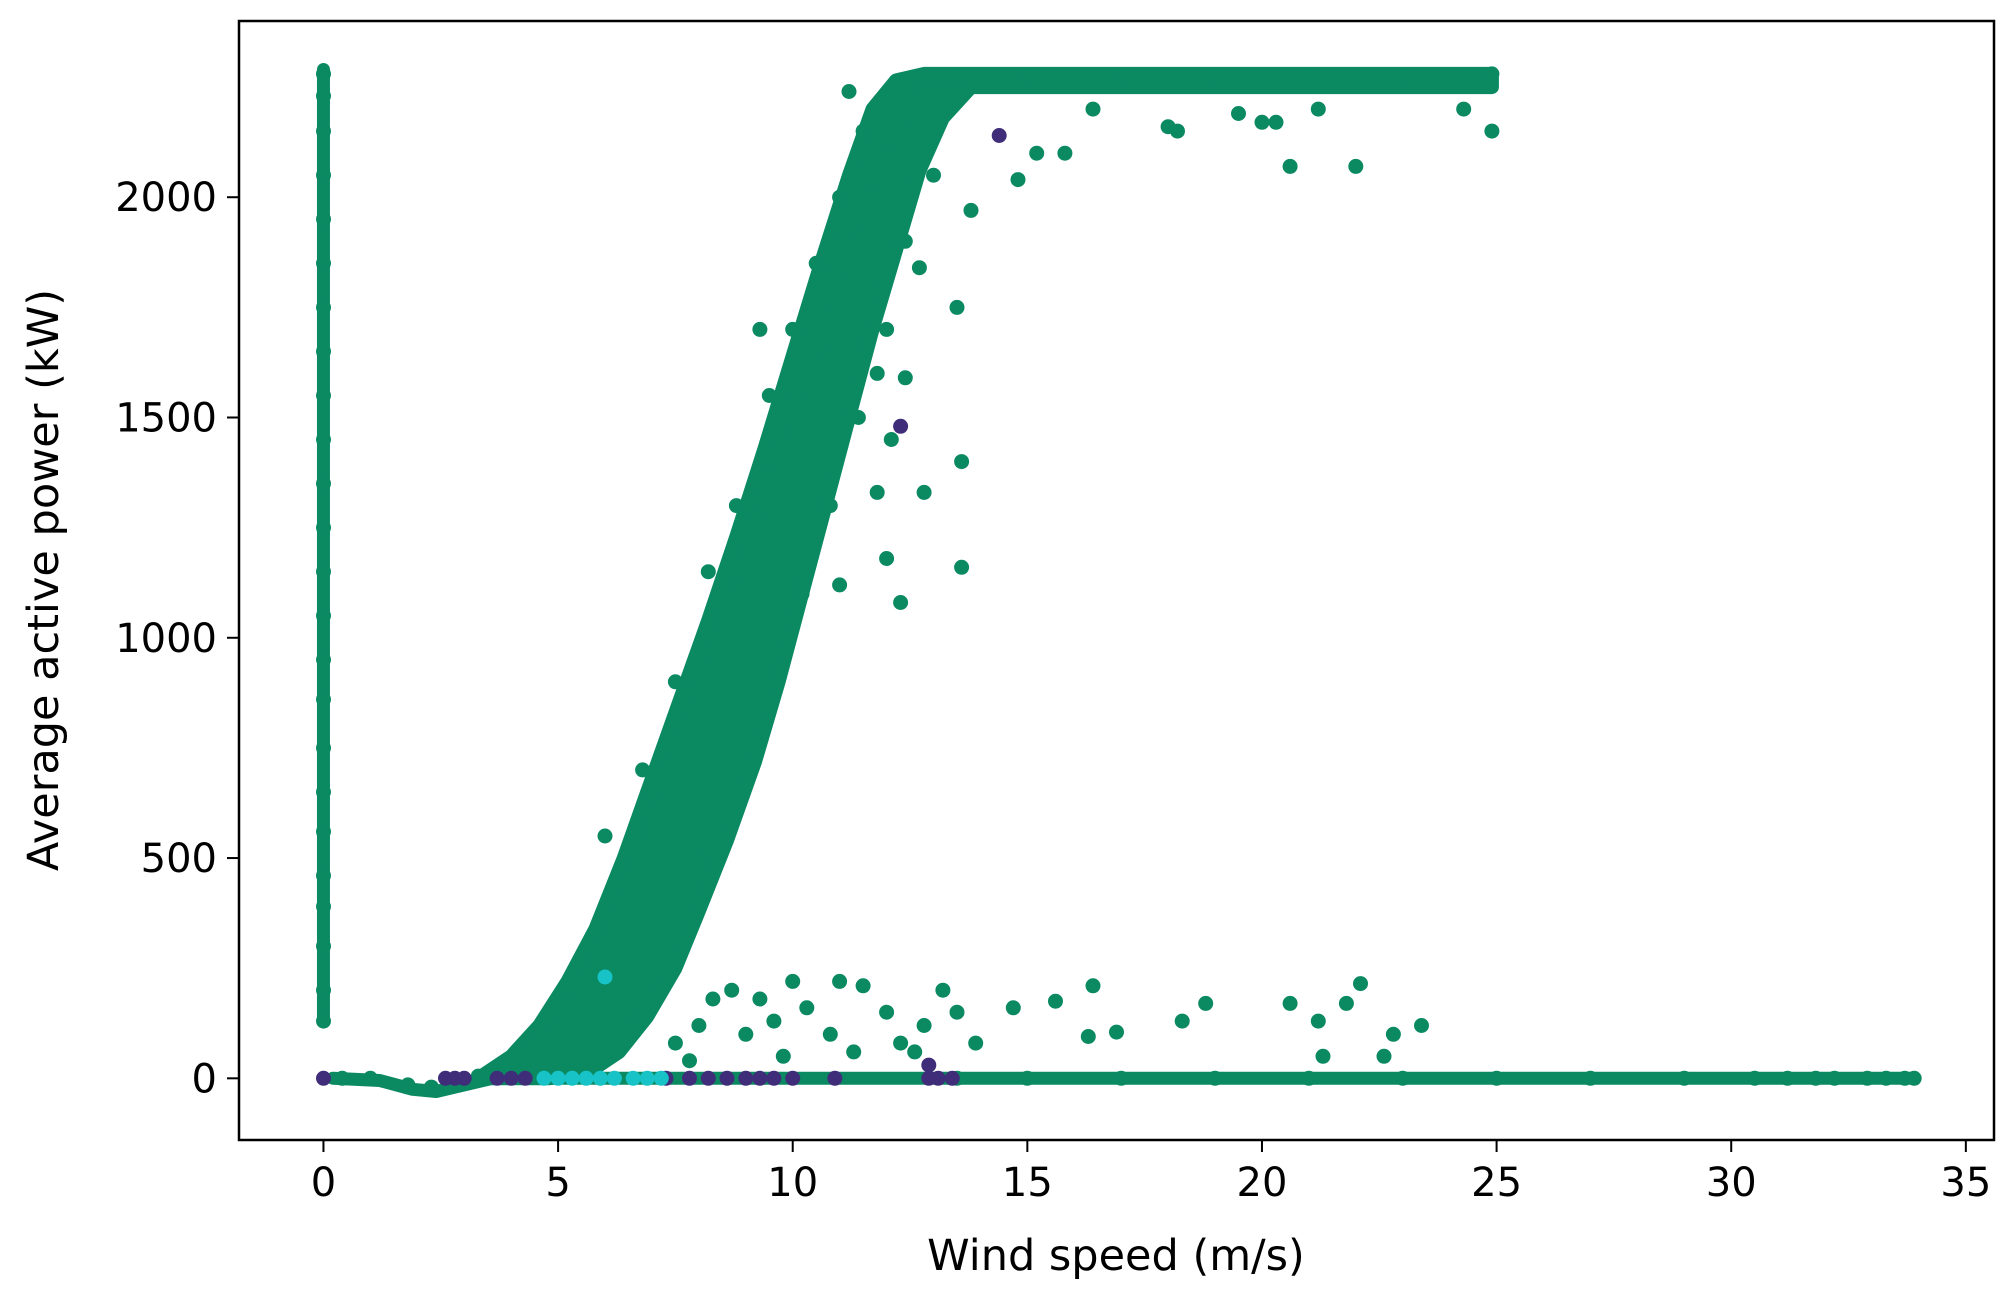 This screenshot has width=2008, height=1294. I want to click on y-tick-label: 1000, so click(166, 639).